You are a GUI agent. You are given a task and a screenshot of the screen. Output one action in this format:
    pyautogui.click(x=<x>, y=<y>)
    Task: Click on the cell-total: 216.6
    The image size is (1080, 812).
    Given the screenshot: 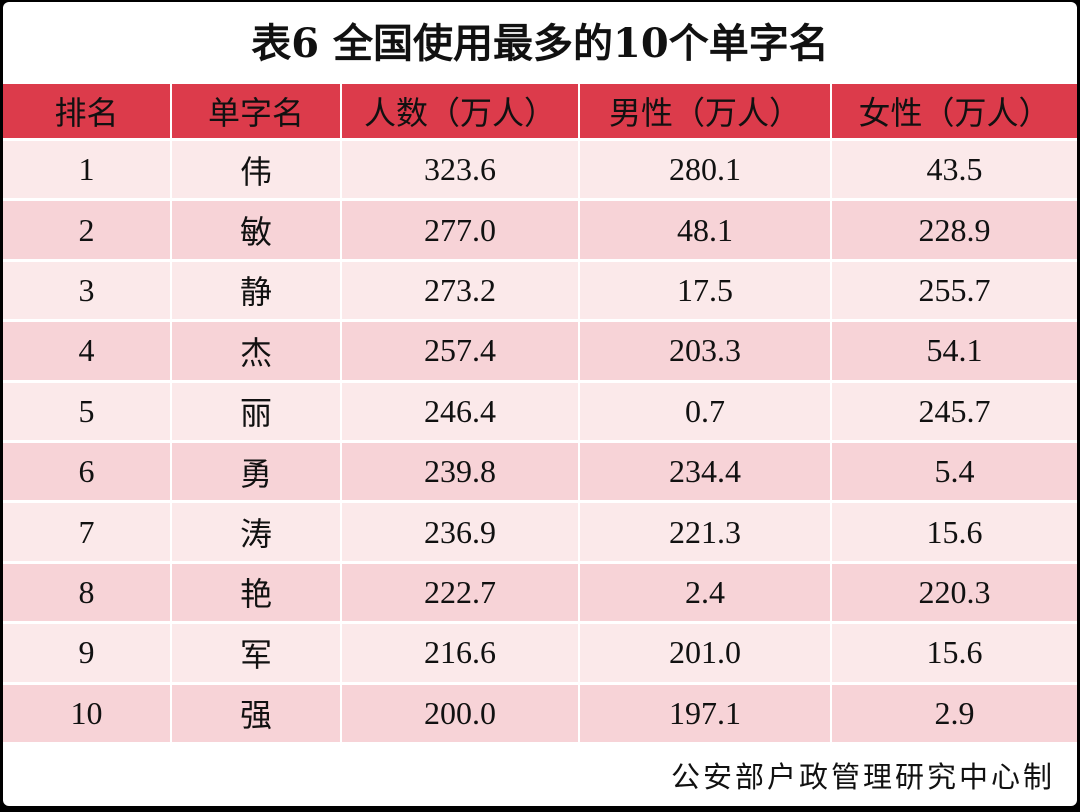 What is the action you would take?
    pyautogui.click(x=459, y=652)
    